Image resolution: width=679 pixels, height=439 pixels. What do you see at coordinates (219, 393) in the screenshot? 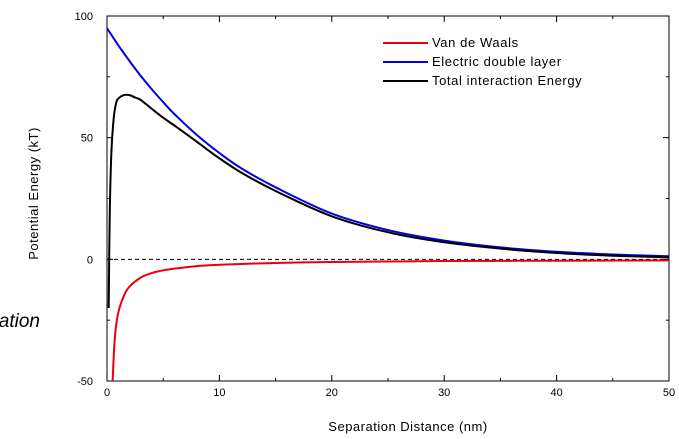
I see `x-tick-label: 10` at bounding box center [219, 393].